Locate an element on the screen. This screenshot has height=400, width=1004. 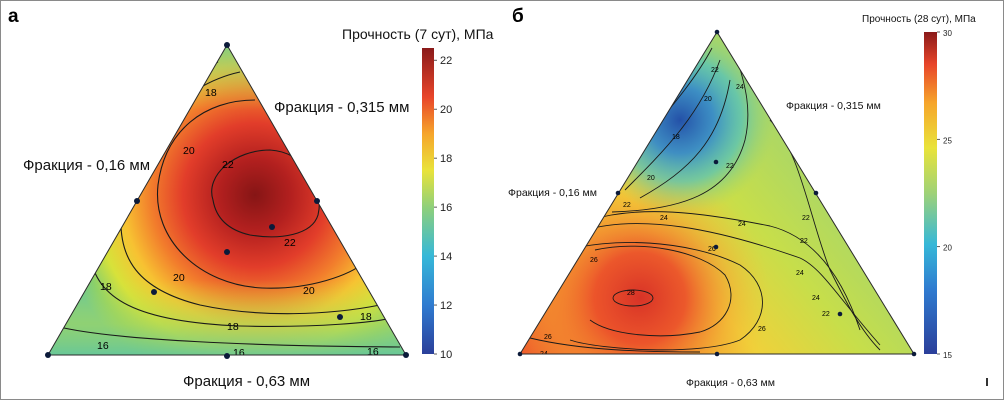
colorbar-tick-label: 18 is located at coordinates (446, 159).